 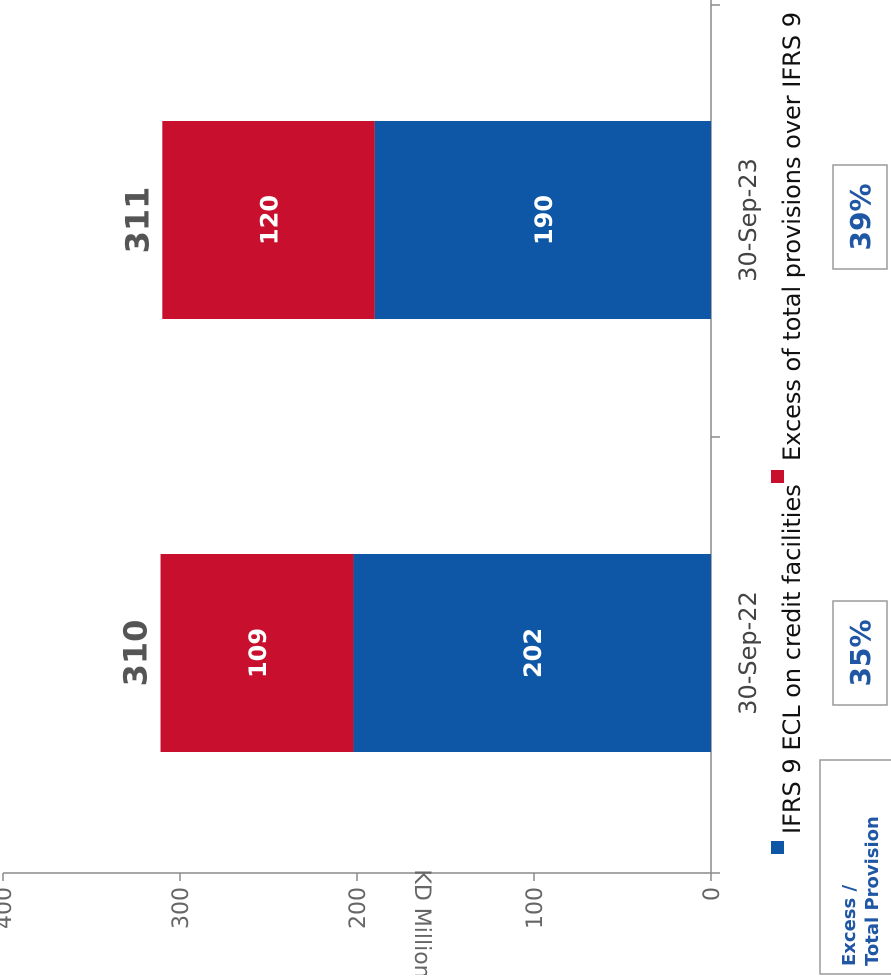 I want to click on legend-label-ifrs9-ecl: IFRS 9 ECL on credit facilities, so click(x=792, y=659).